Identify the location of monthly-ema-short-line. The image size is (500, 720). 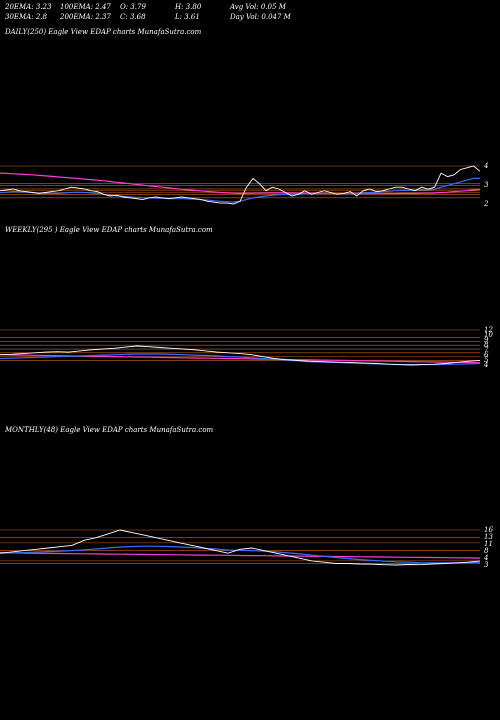
(240, 554).